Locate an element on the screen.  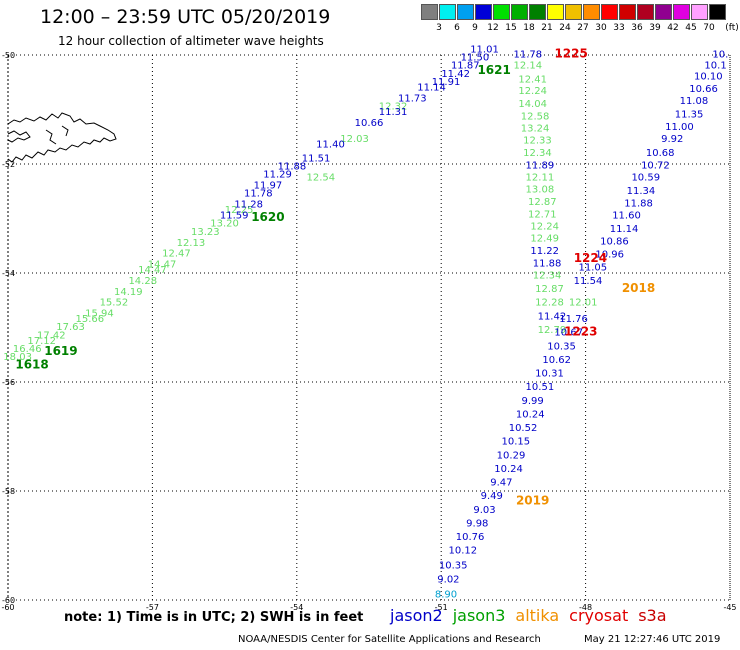
falkland-islands-outline is located at coordinates (62, 137).